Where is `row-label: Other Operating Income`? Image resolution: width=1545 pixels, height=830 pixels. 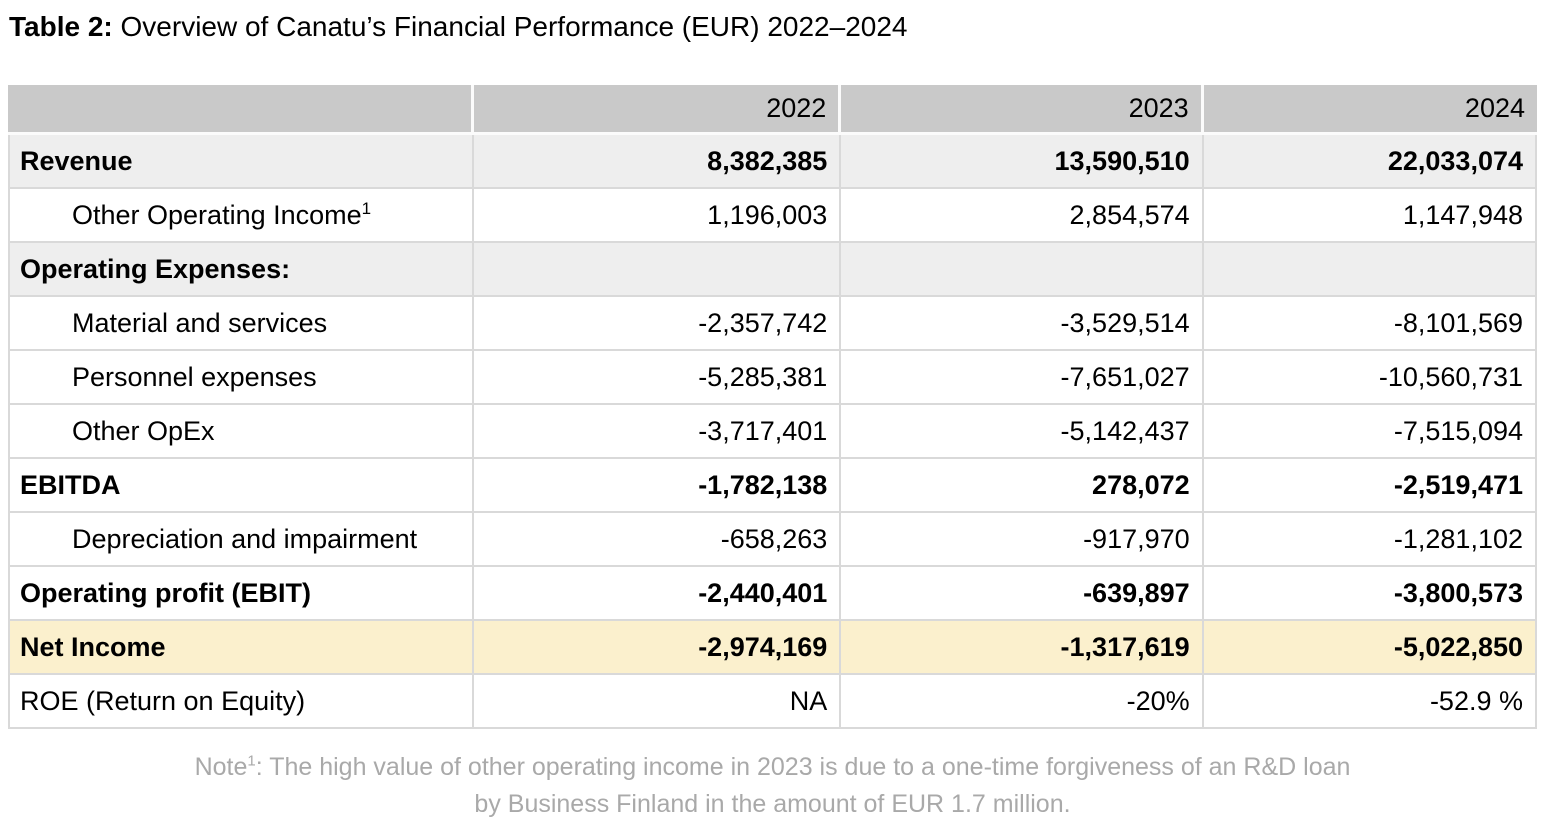
row-label: Other Operating Income is located at coordinates (217, 214).